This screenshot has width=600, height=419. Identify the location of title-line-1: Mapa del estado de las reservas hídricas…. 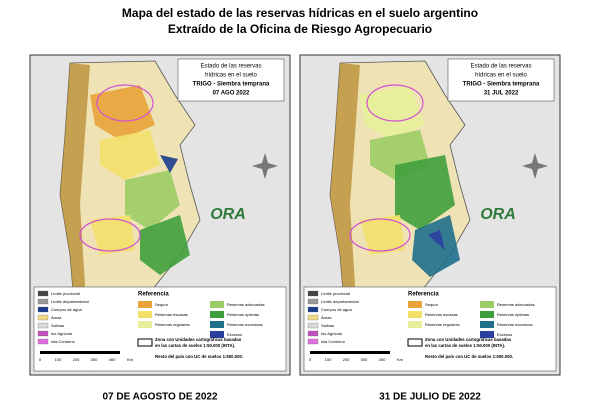
(300, 13).